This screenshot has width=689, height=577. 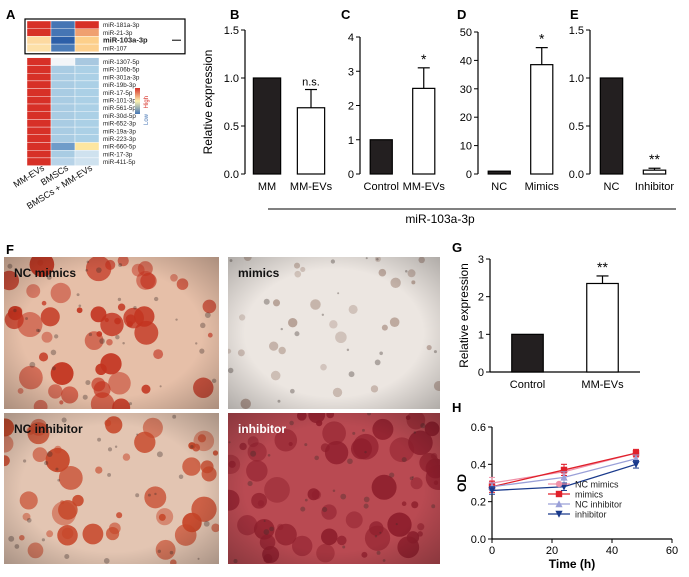 What do you see at coordinates (457, 247) in the screenshot?
I see `panel-letter-g: G` at bounding box center [457, 247].